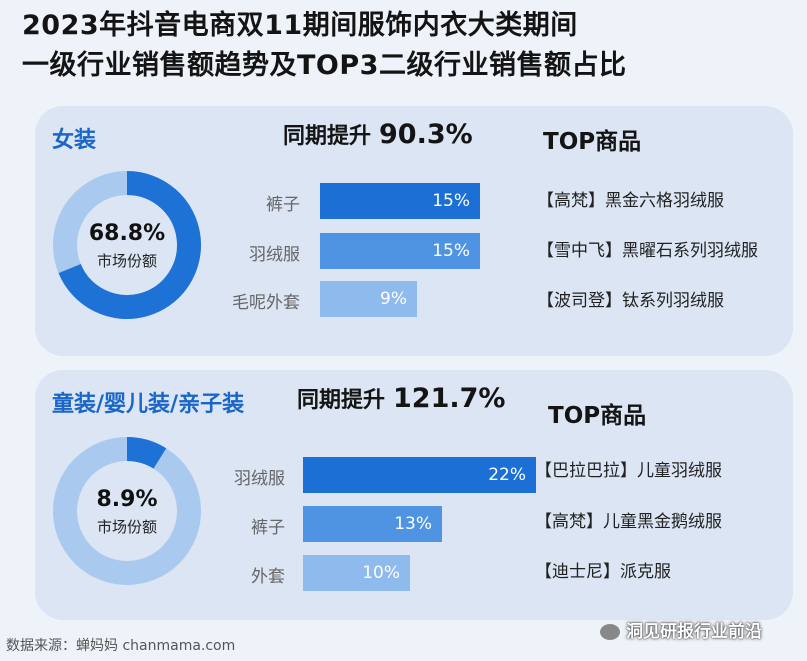 This screenshot has width=807, height=661. I want to click on bar-value-label: 10%, so click(381, 573).